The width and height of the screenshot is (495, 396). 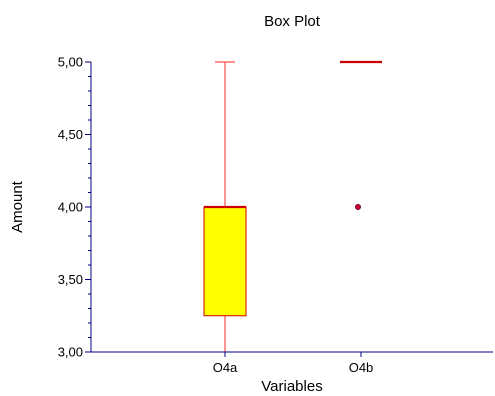 What do you see at coordinates (361, 367) in the screenshot?
I see `x-tick-label: O4b` at bounding box center [361, 367].